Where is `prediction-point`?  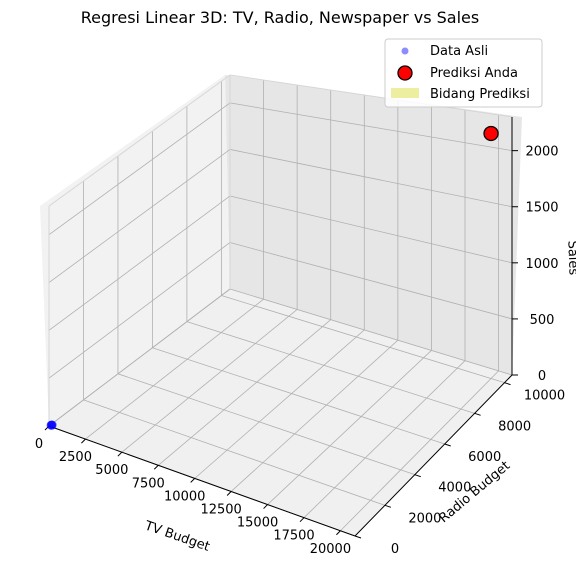
prediction-point is located at coordinates (491, 133).